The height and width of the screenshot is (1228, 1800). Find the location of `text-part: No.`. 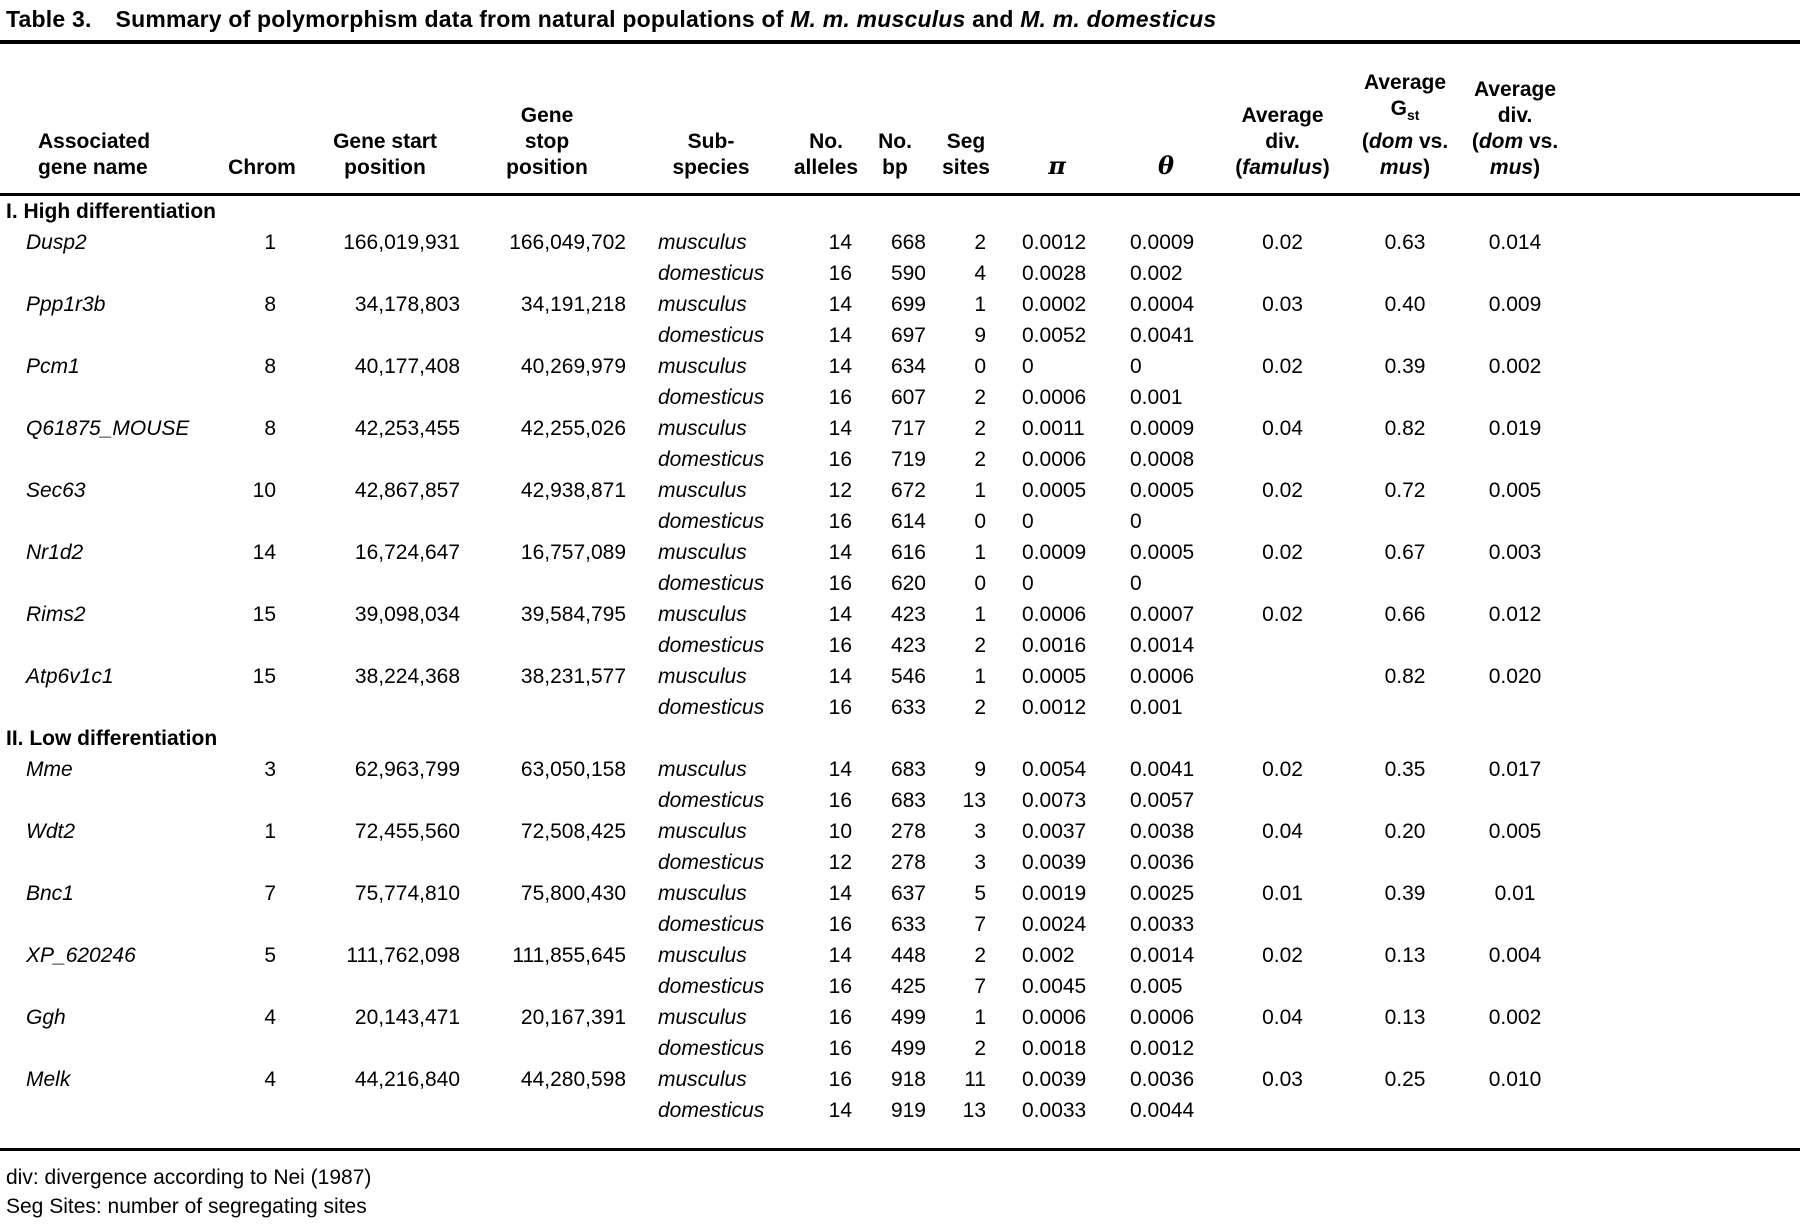

text-part: No. is located at coordinates (895, 141).